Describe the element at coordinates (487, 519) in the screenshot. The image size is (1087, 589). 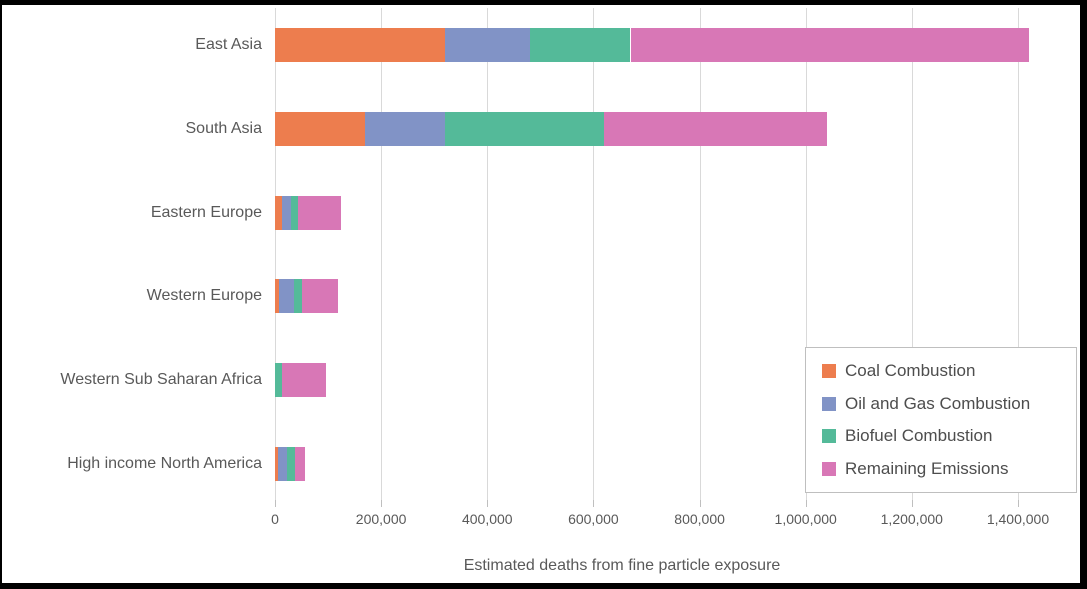
I see `x-tick-label-2: 400,000` at that location.